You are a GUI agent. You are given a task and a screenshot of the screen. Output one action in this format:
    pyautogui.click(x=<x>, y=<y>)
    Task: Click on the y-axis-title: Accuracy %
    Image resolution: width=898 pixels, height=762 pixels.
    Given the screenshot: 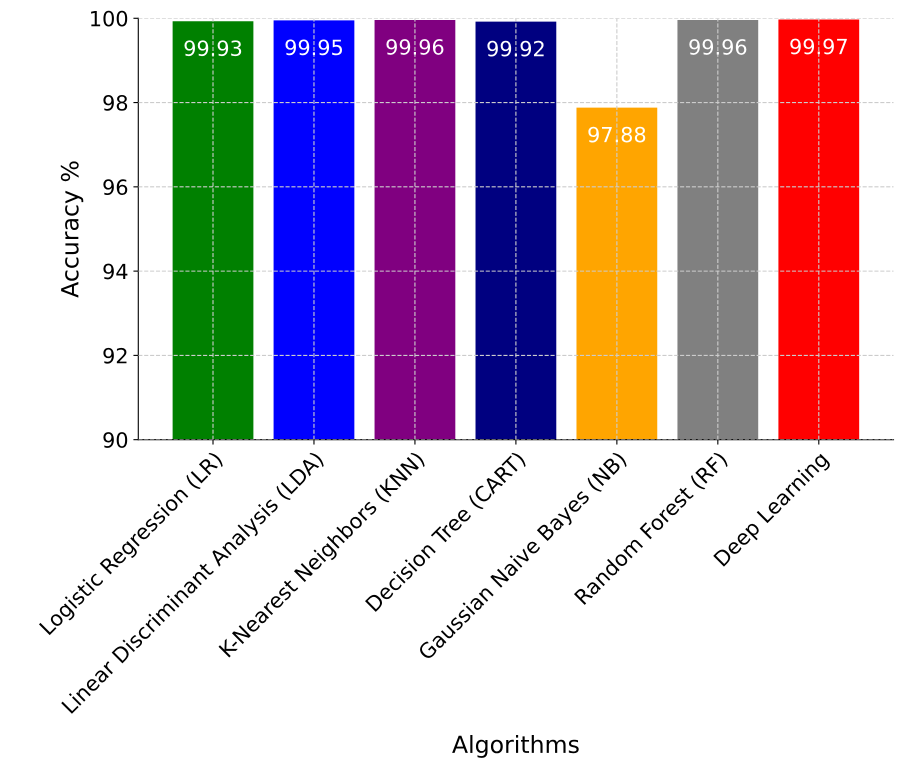 What is the action you would take?
    pyautogui.click(x=72, y=229)
    